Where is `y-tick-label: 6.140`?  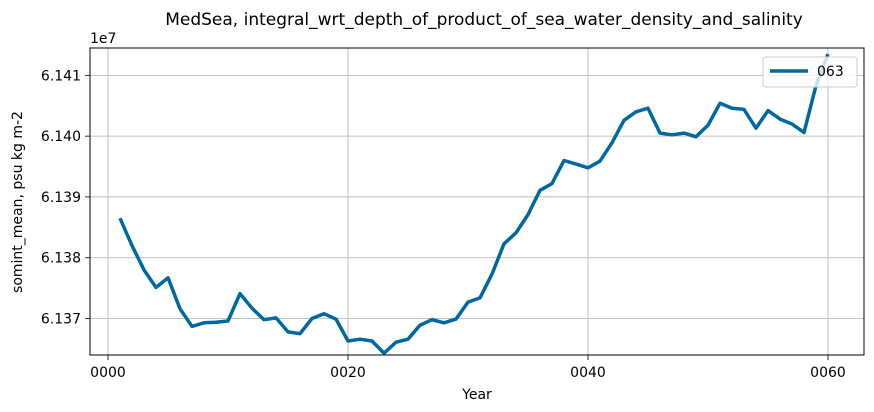
y-tick-label: 6.140 is located at coordinates (61, 137).